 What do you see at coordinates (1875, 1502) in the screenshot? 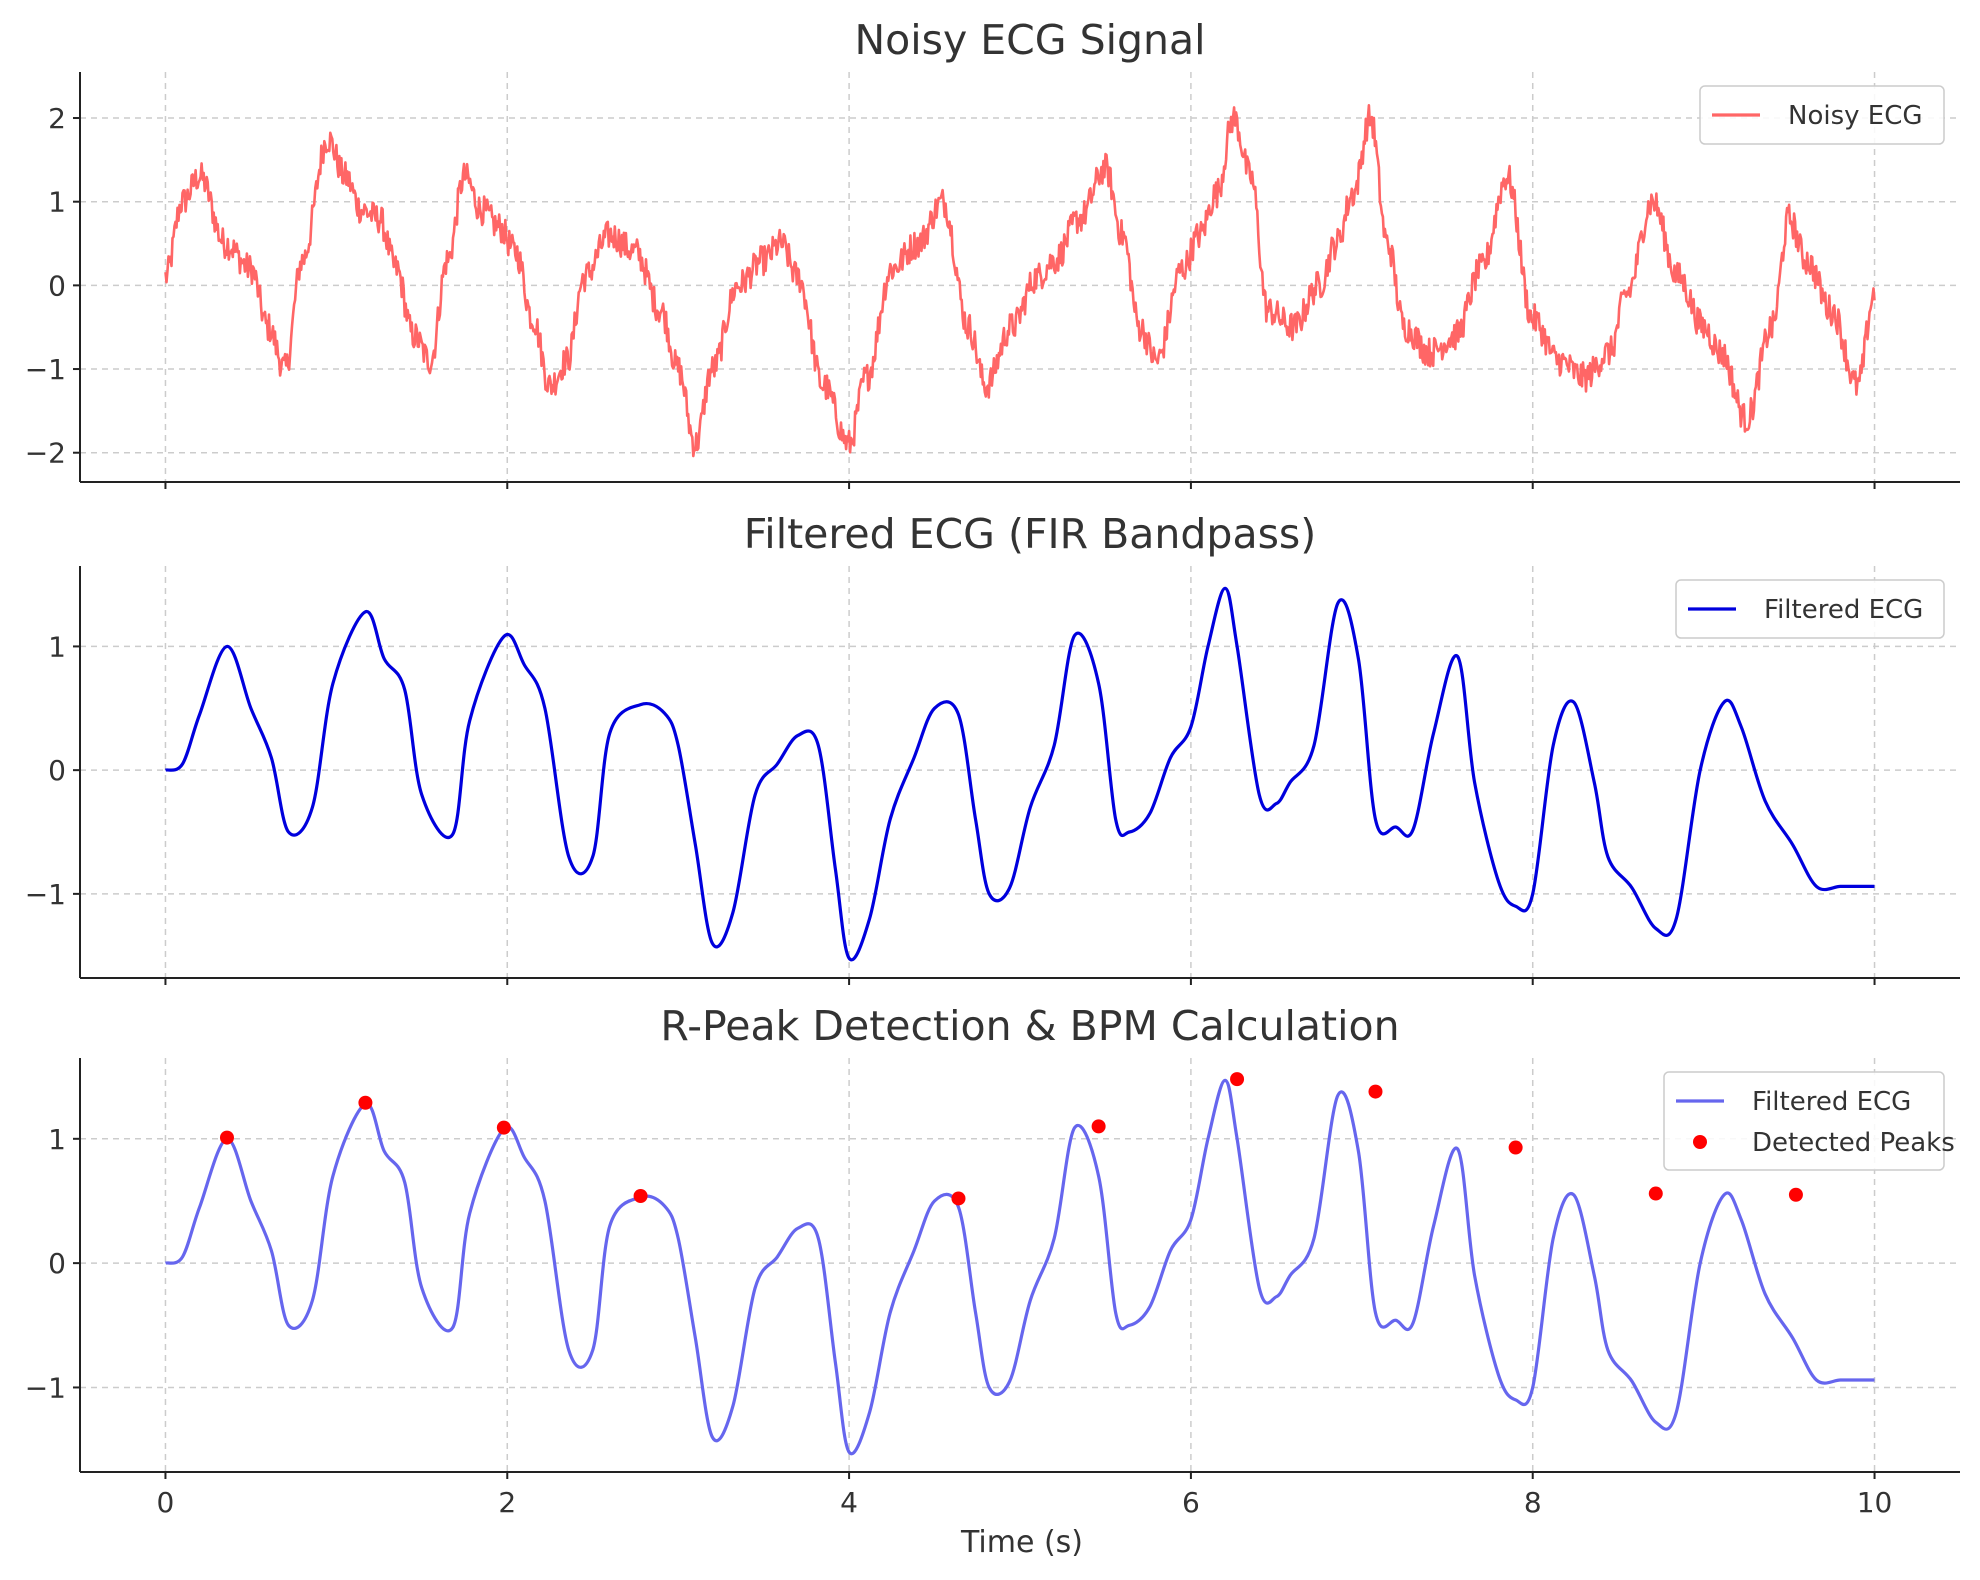
I see `x-tick-label: 10` at bounding box center [1875, 1502].